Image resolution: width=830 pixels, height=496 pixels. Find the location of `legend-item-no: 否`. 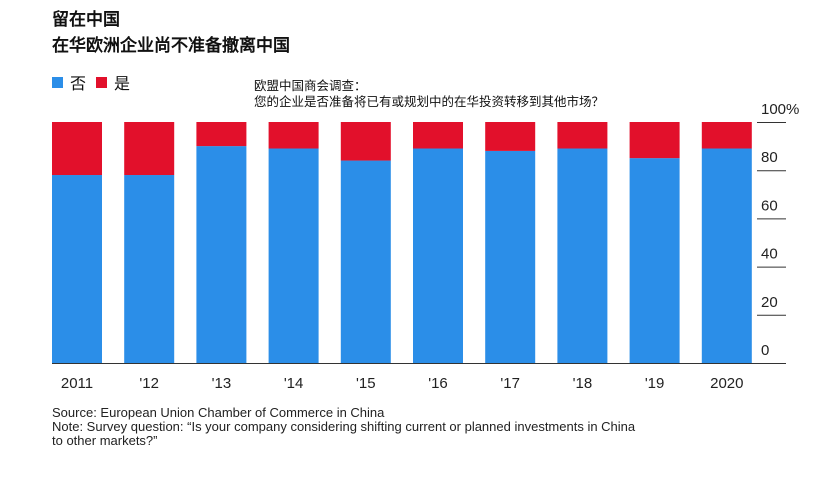

legend-item-no: 否 is located at coordinates (69, 82).